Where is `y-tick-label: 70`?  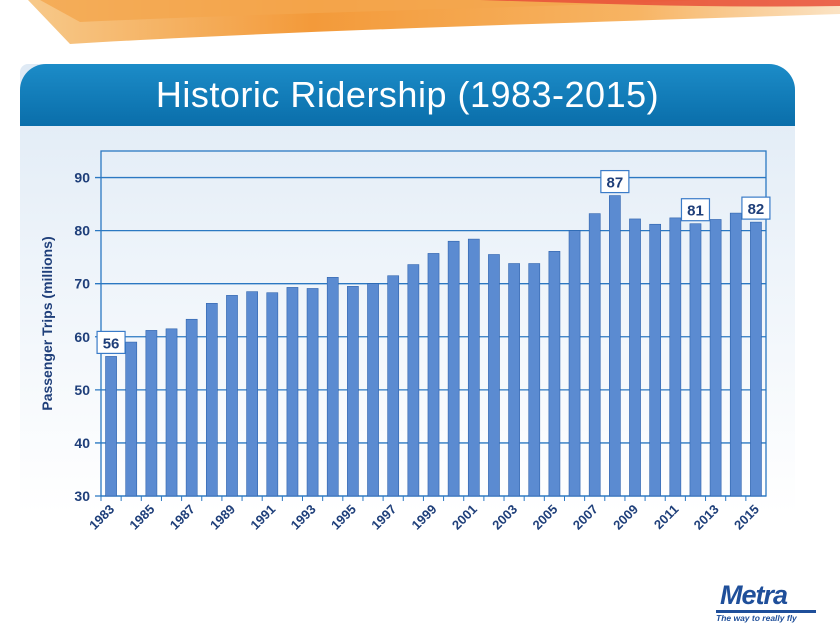
y-tick-label: 70 is located at coordinates (82, 284).